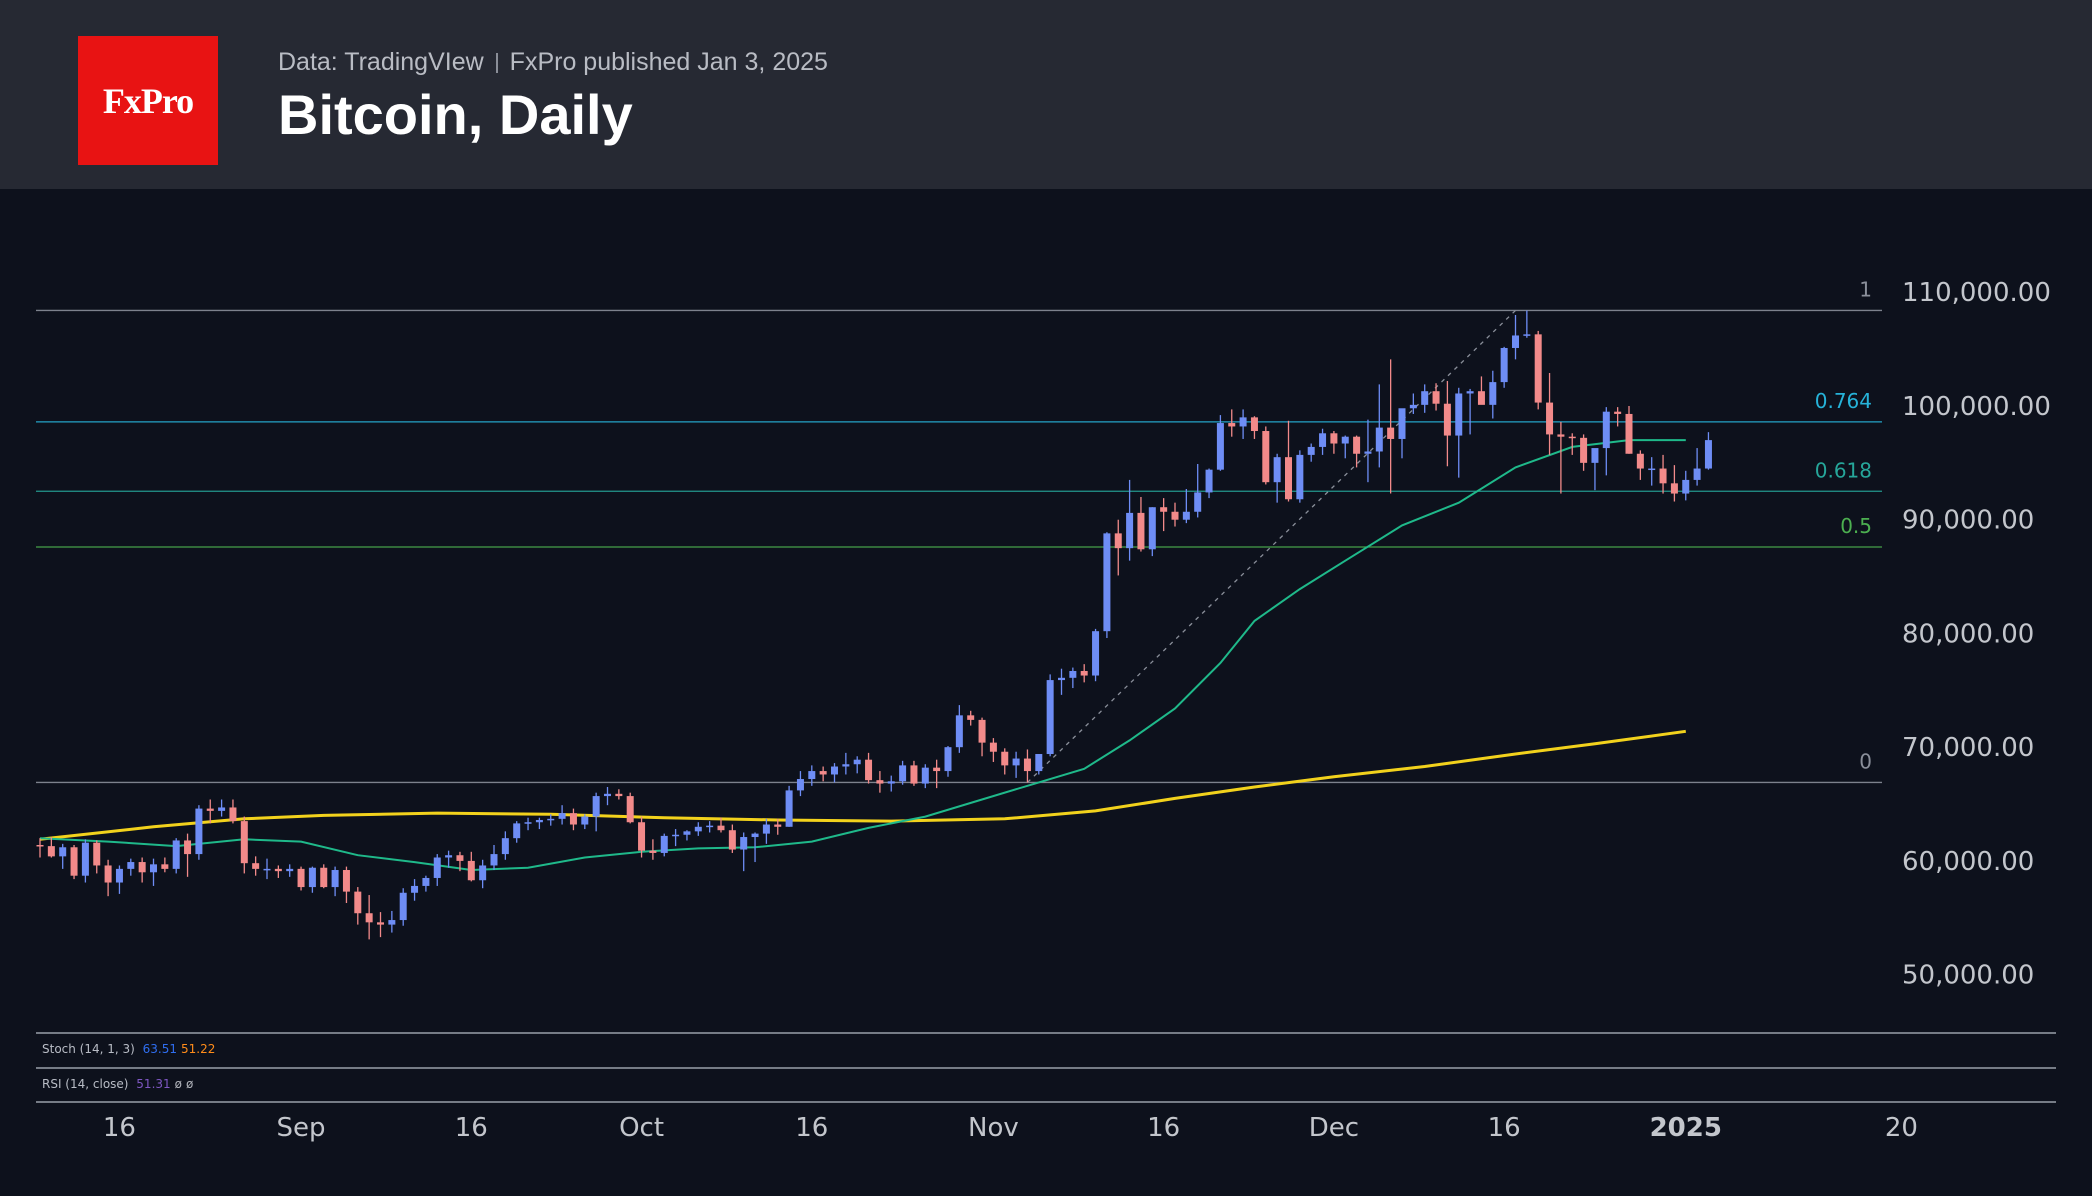 The width and height of the screenshot is (2092, 1196). What do you see at coordinates (117, 1084) in the screenshot?
I see `rsi-indicator-label: RSI (14, close) 51.31 ø ø` at bounding box center [117, 1084].